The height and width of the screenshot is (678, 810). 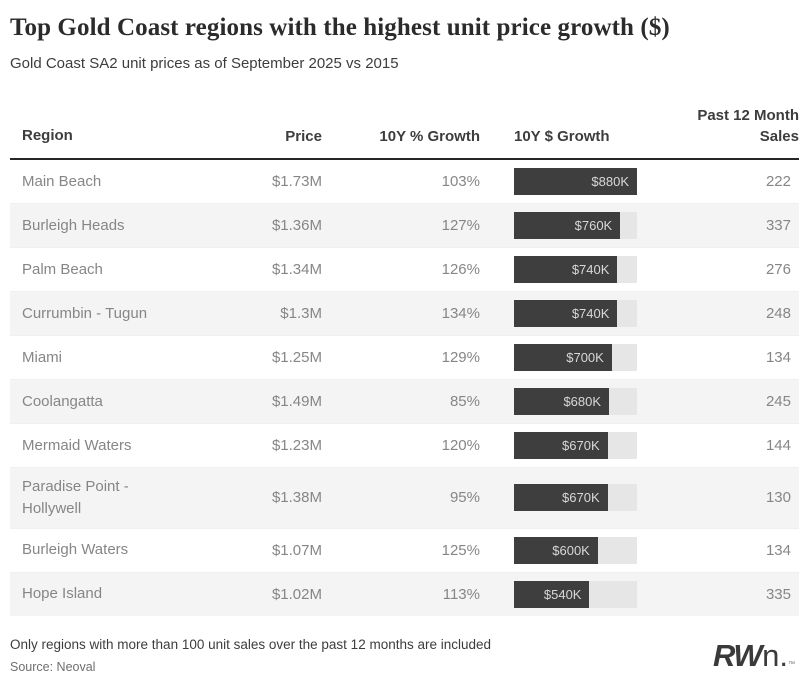 What do you see at coordinates (791, 664) in the screenshot?
I see `trademark-symbol: ™` at bounding box center [791, 664].